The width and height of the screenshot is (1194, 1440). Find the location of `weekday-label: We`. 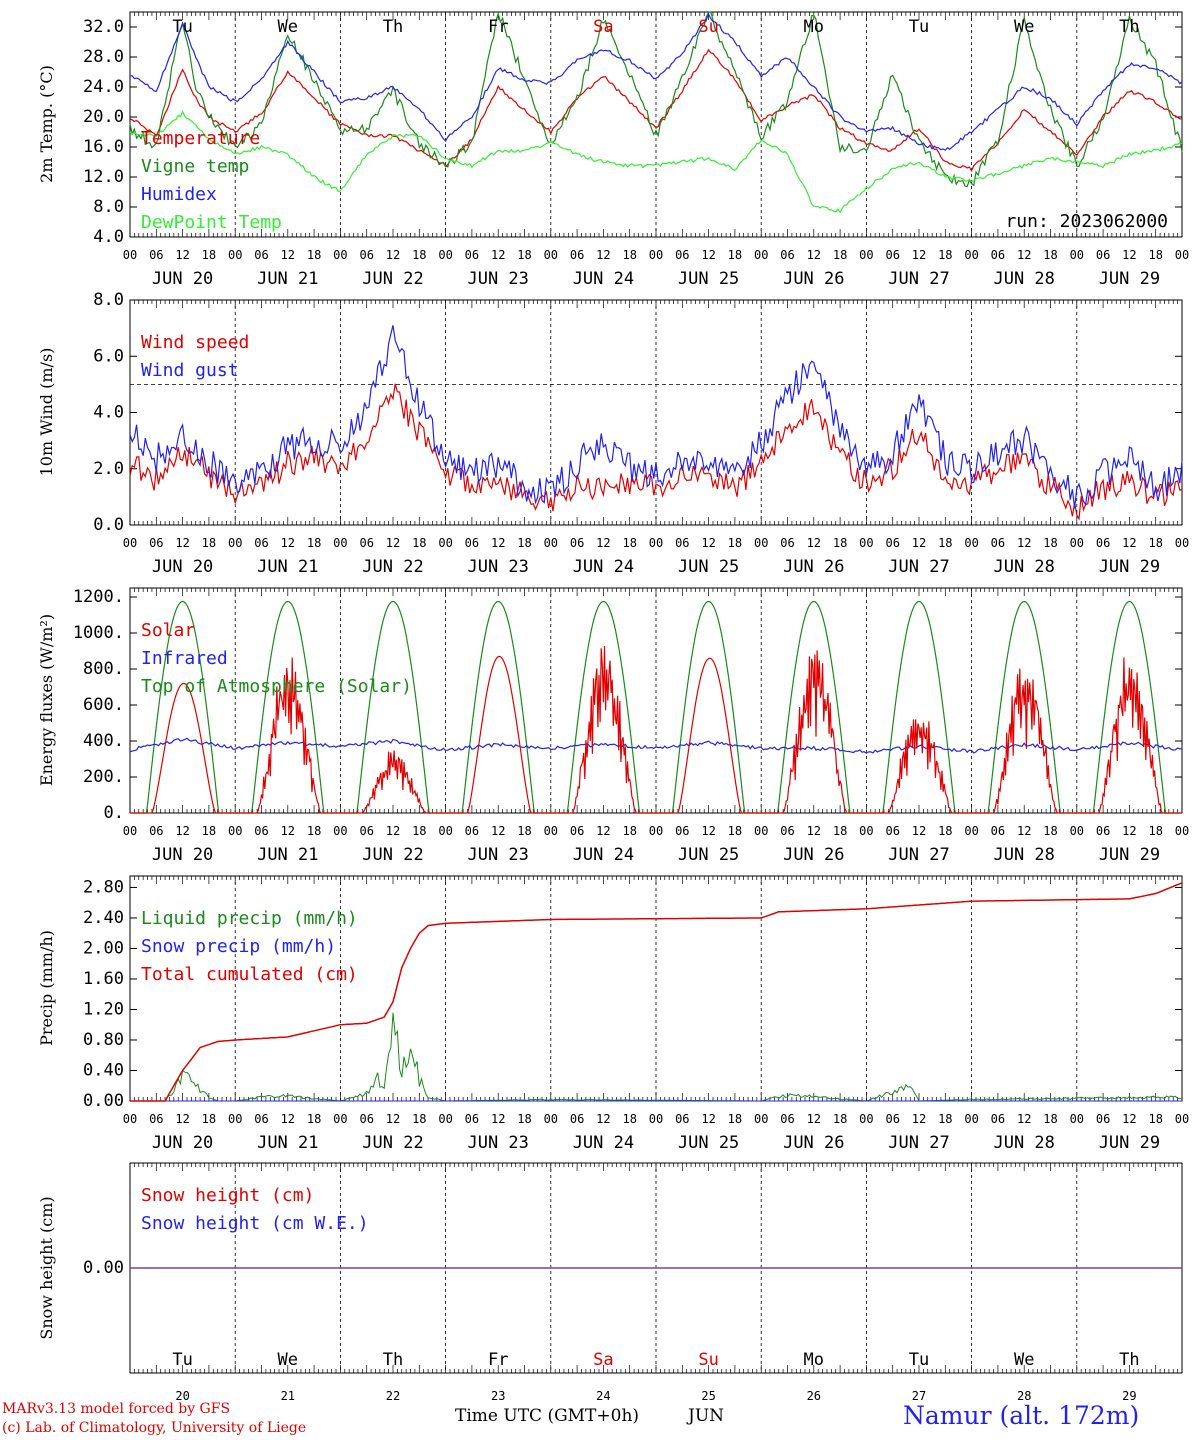

weekday-label: We is located at coordinates (1024, 27).